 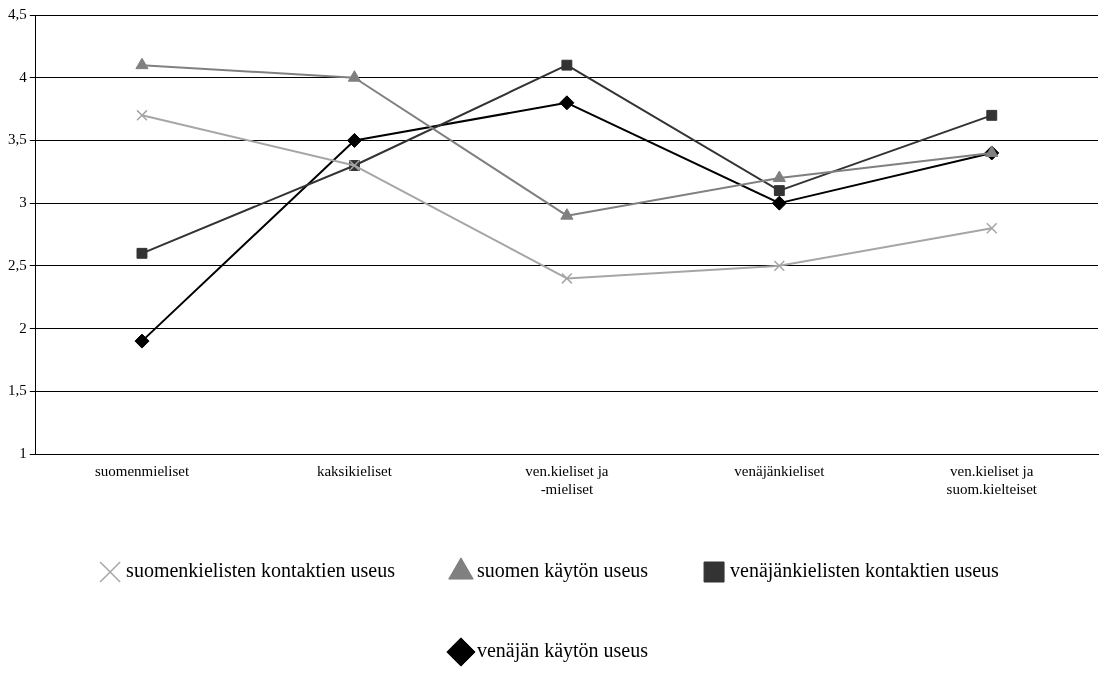 What do you see at coordinates (992, 479) in the screenshot?
I see `x-tick-label: ven.kieliset ja suom.kielteiset` at bounding box center [992, 479].